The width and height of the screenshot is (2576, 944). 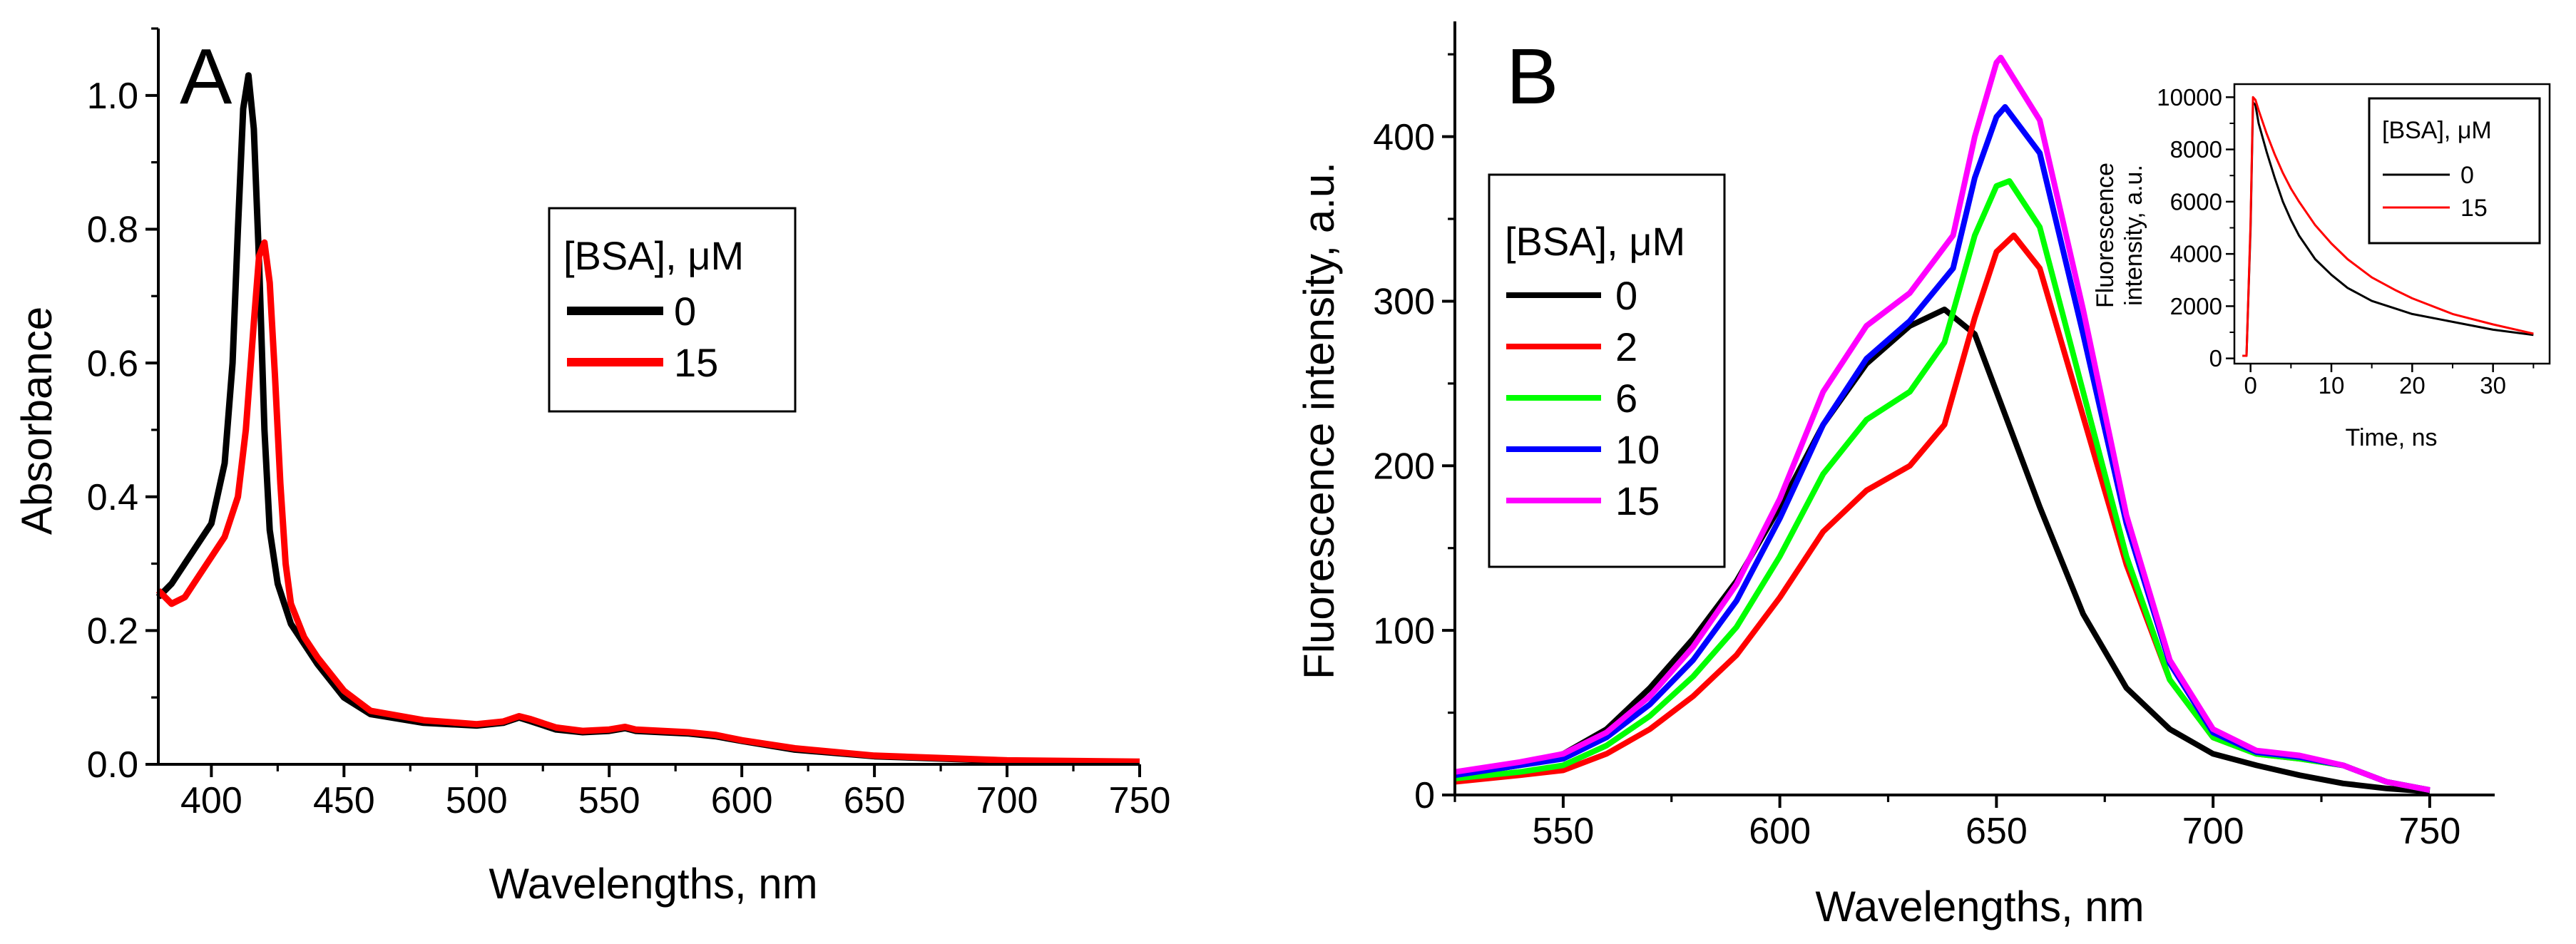 I want to click on panel-b-y-tick-label: 200, so click(x=1404, y=466).